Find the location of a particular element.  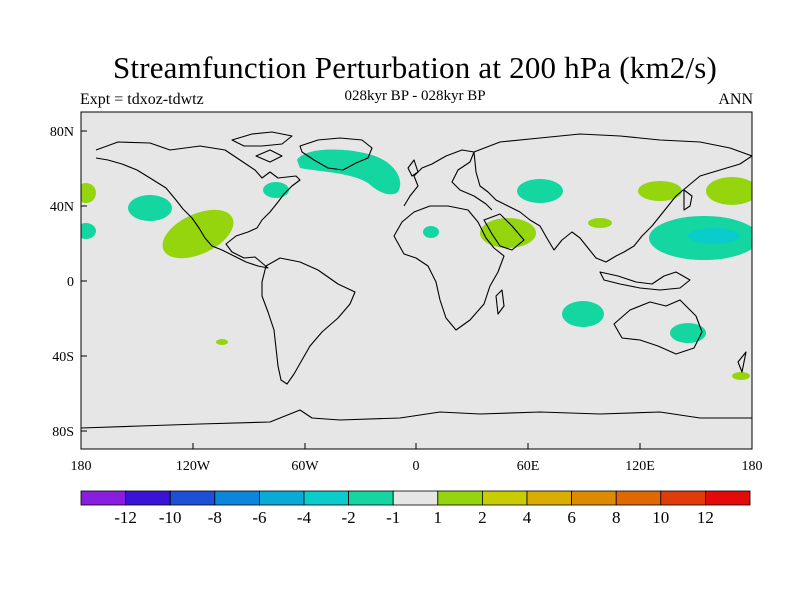

colorbar-label: 2 is located at coordinates (482, 517).